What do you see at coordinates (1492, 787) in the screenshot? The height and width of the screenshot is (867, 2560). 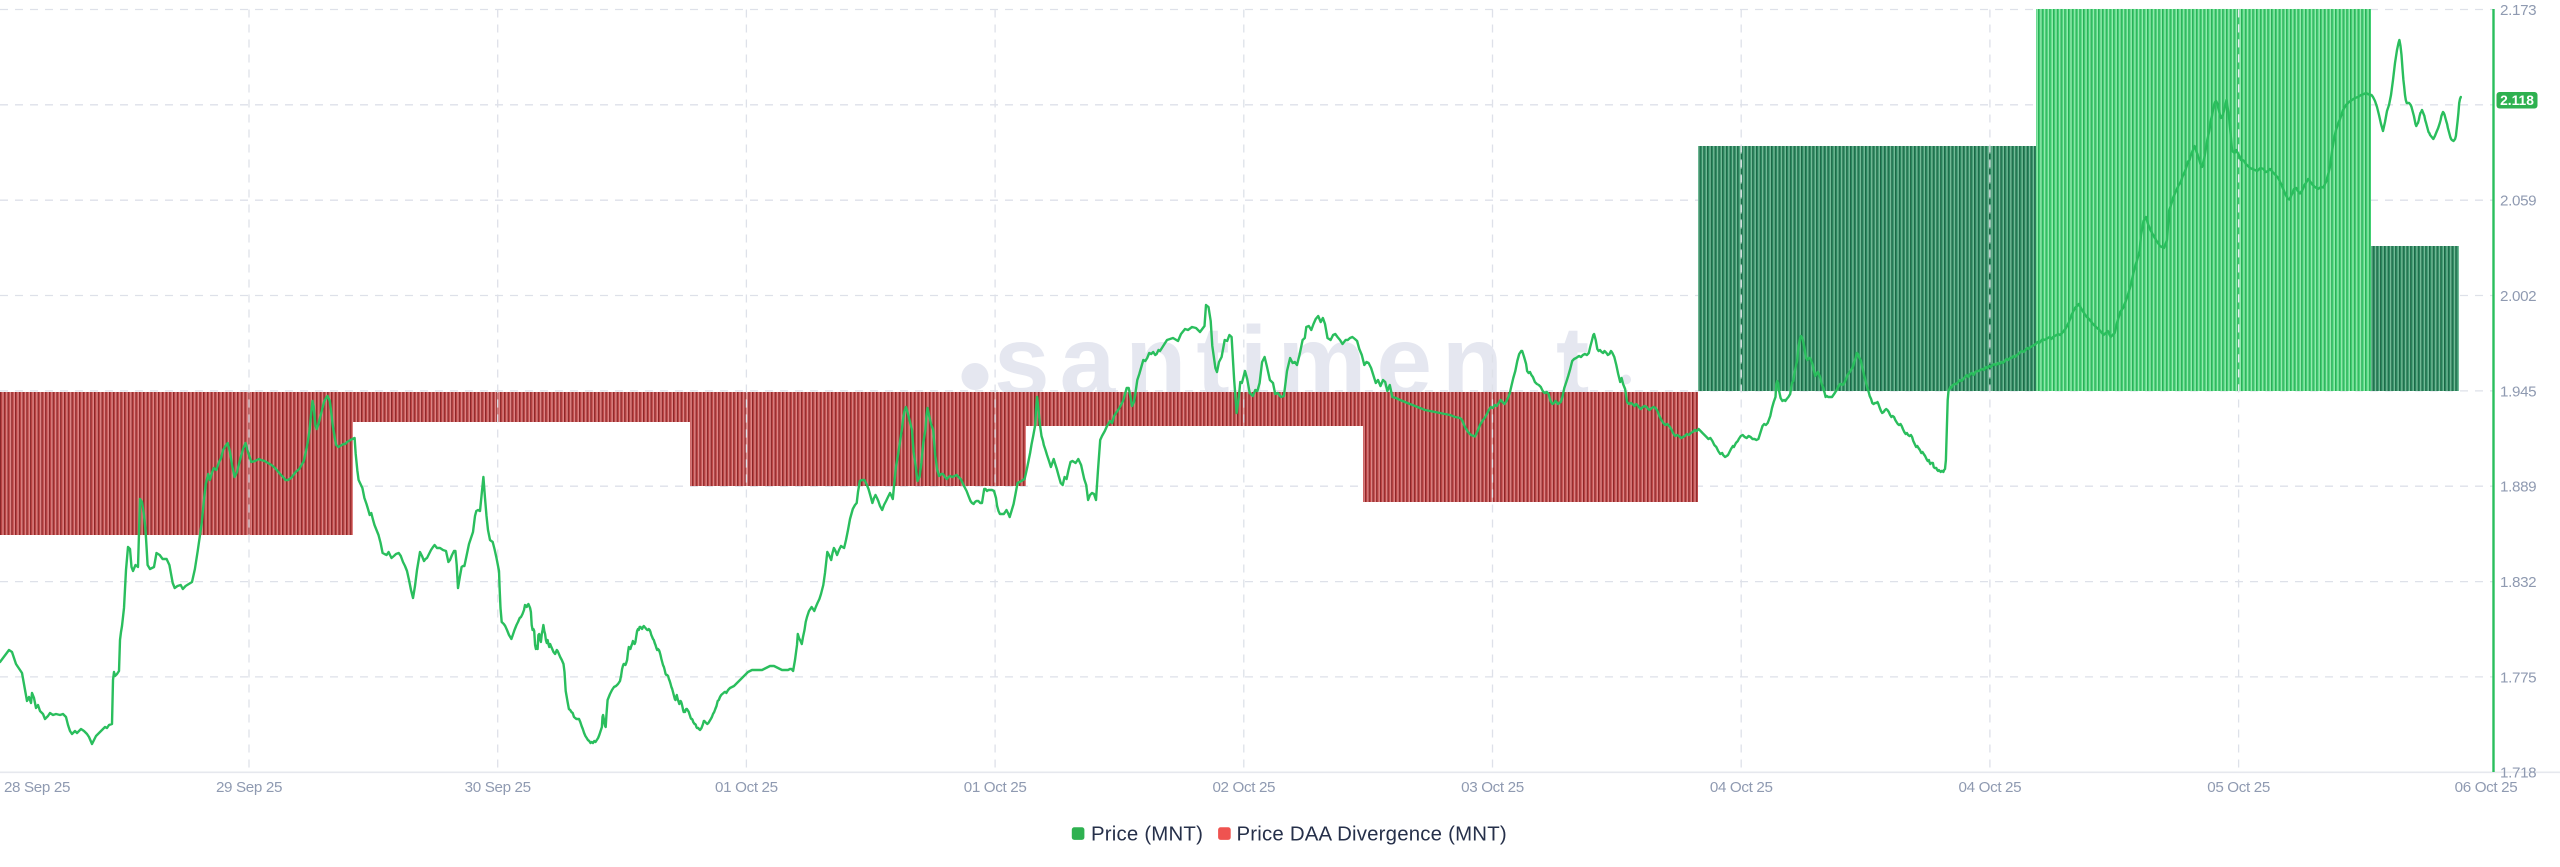 I see `svg-text: 03 Oct 25` at bounding box center [1492, 787].